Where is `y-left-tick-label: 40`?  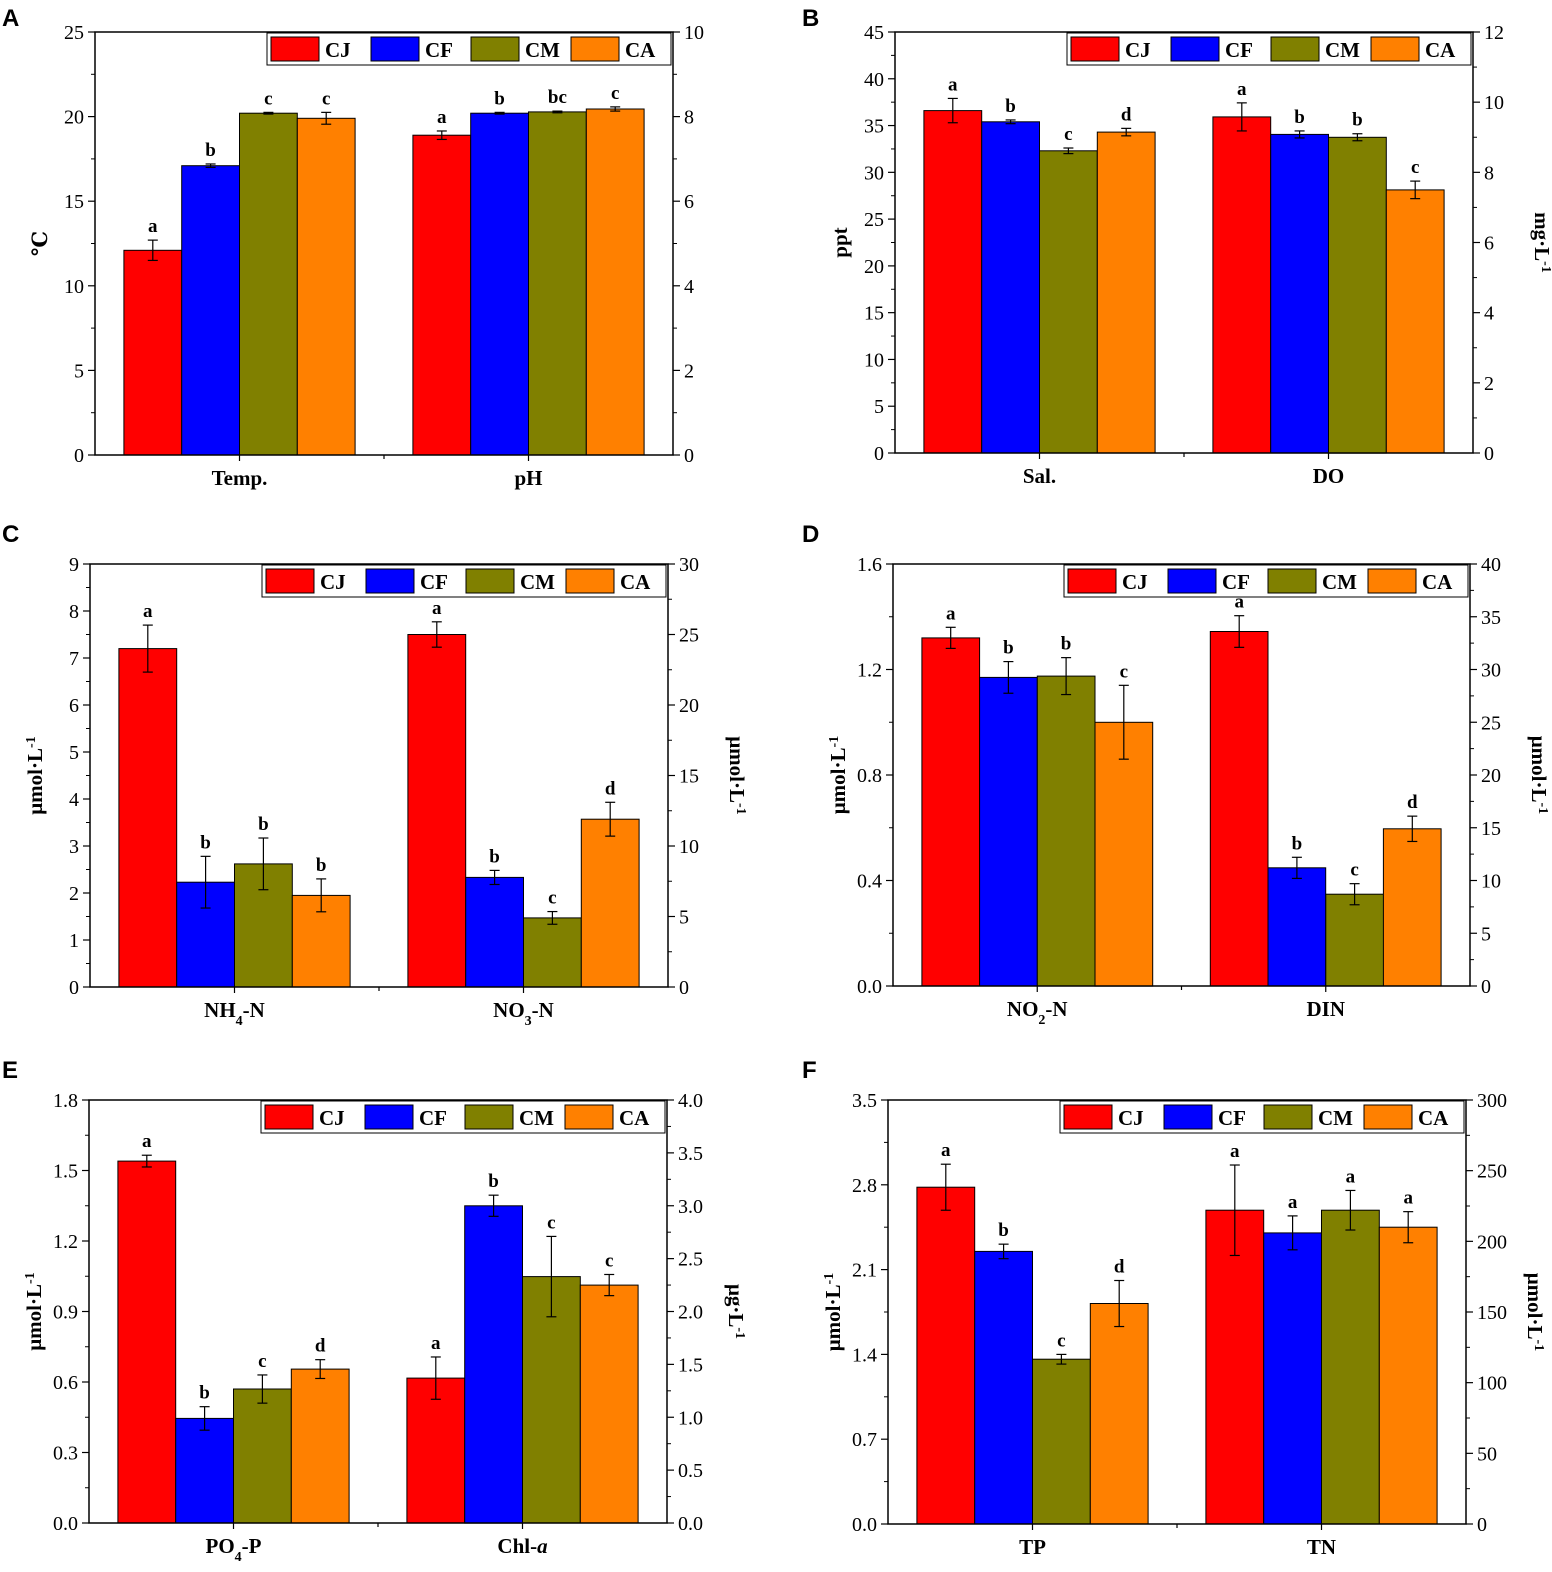 y-left-tick-label: 40 is located at coordinates (874, 80).